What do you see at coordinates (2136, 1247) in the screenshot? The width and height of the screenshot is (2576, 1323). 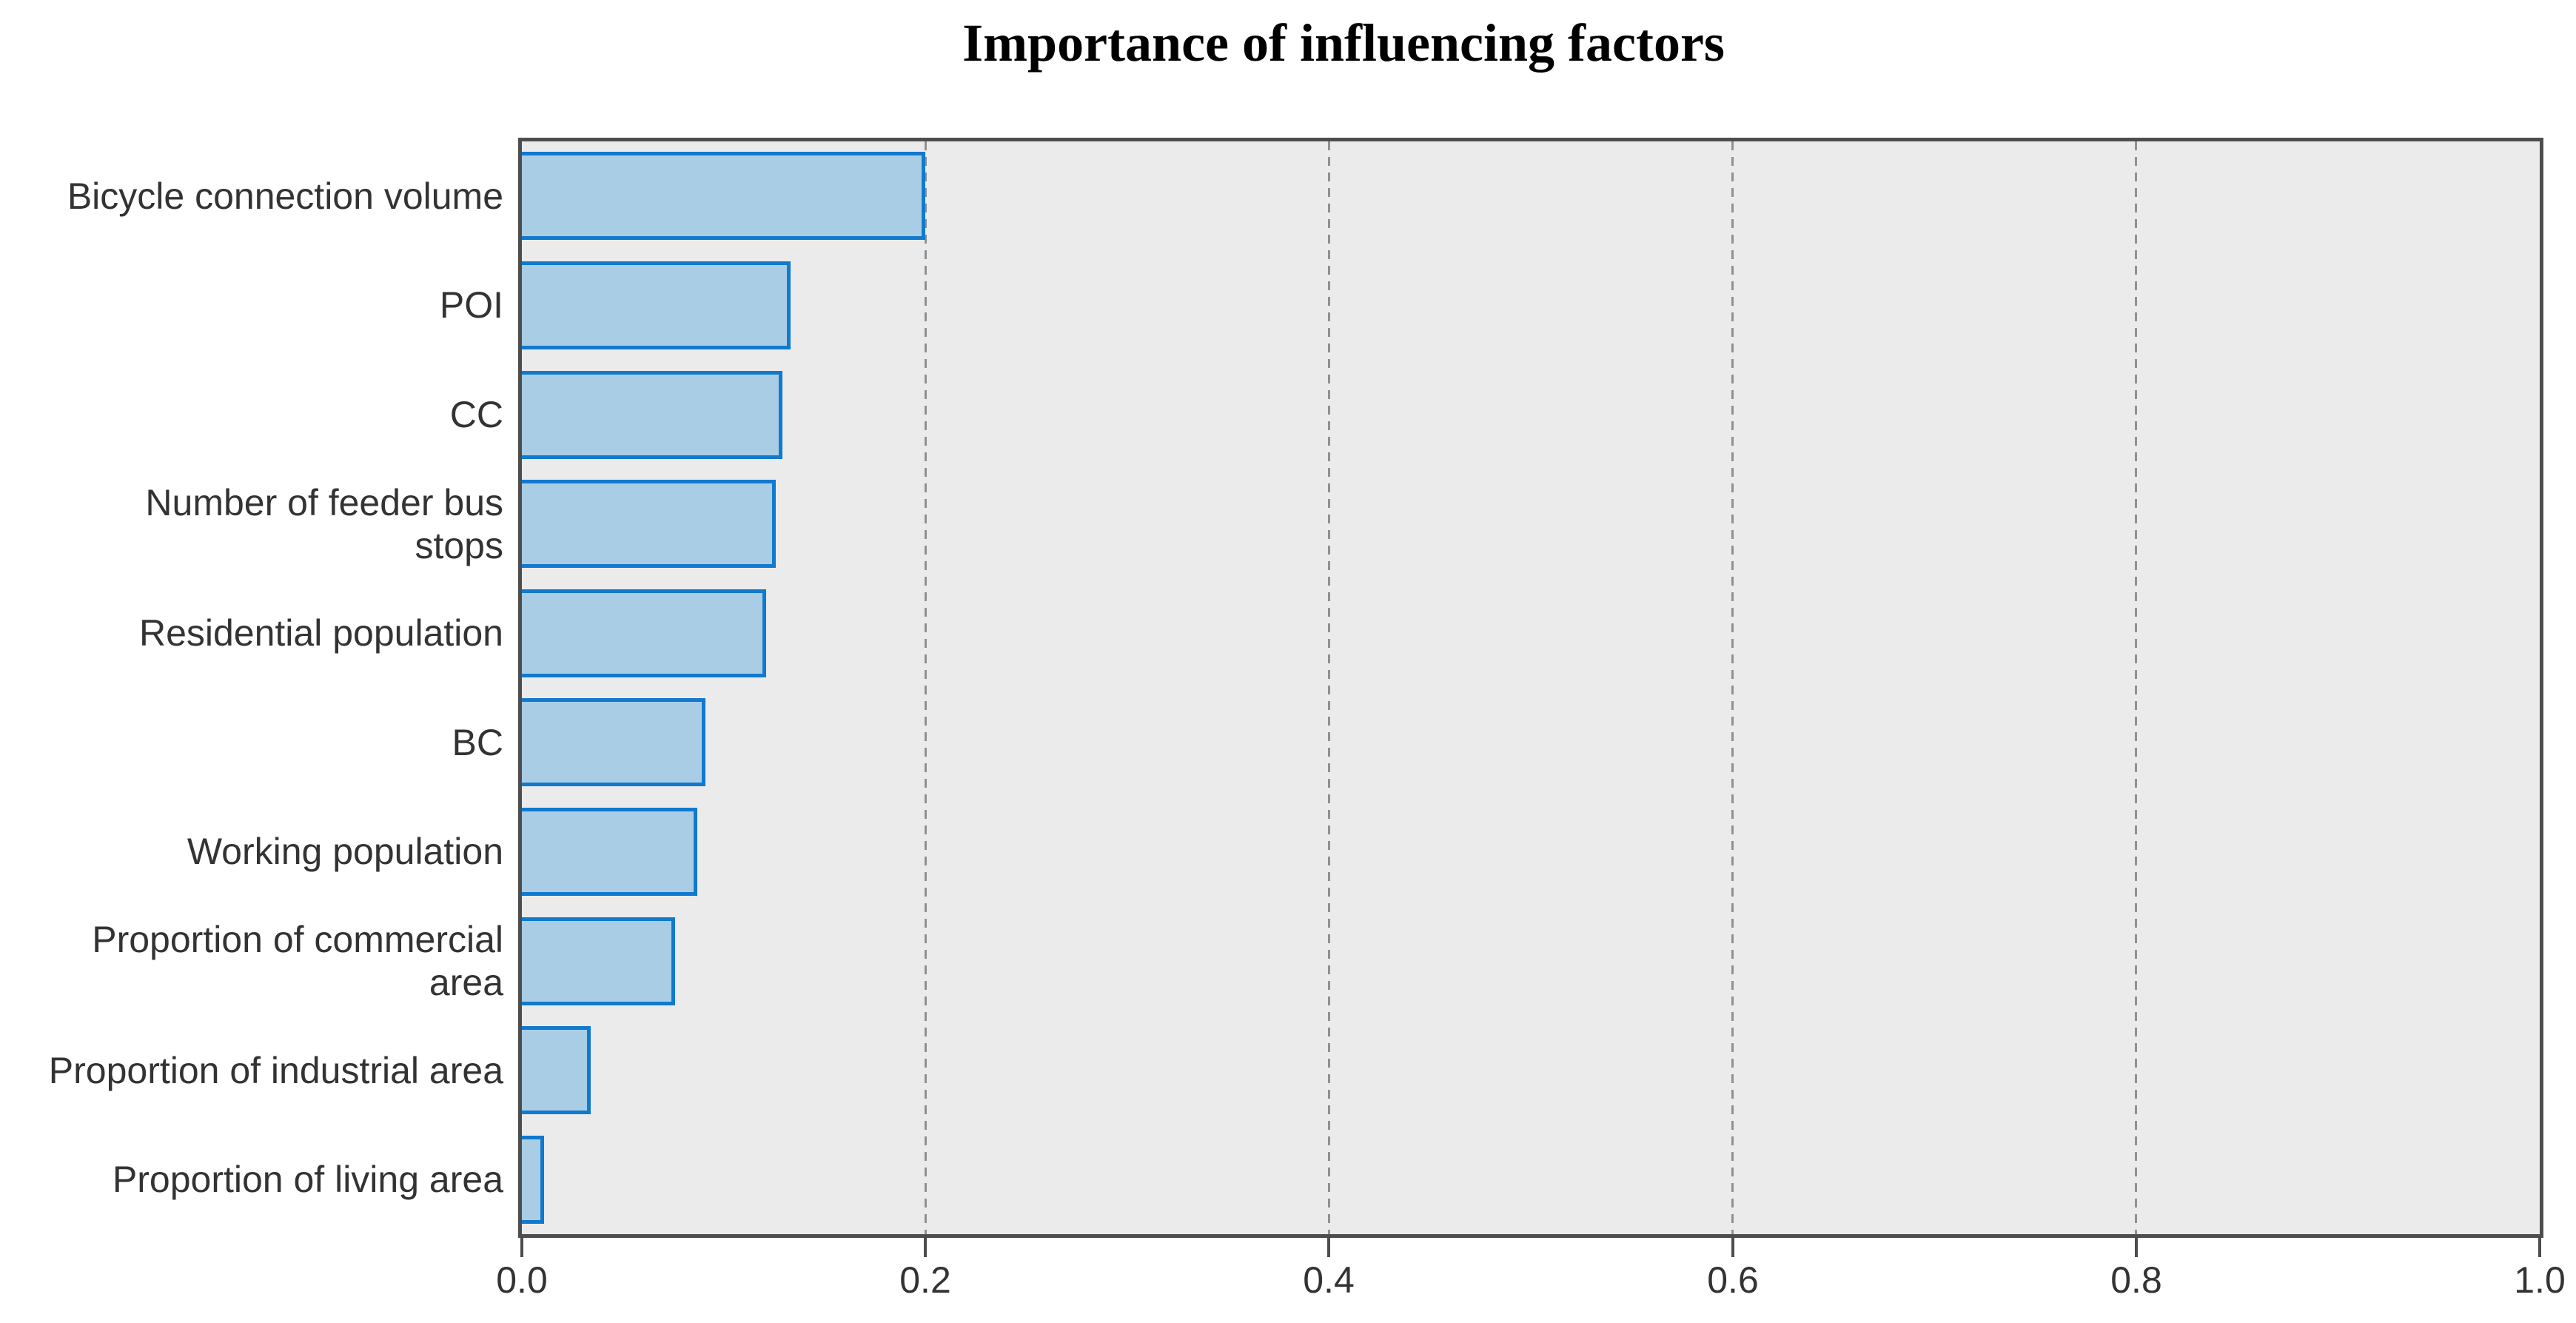 I see `x-axis-tick-0.8` at bounding box center [2136, 1247].